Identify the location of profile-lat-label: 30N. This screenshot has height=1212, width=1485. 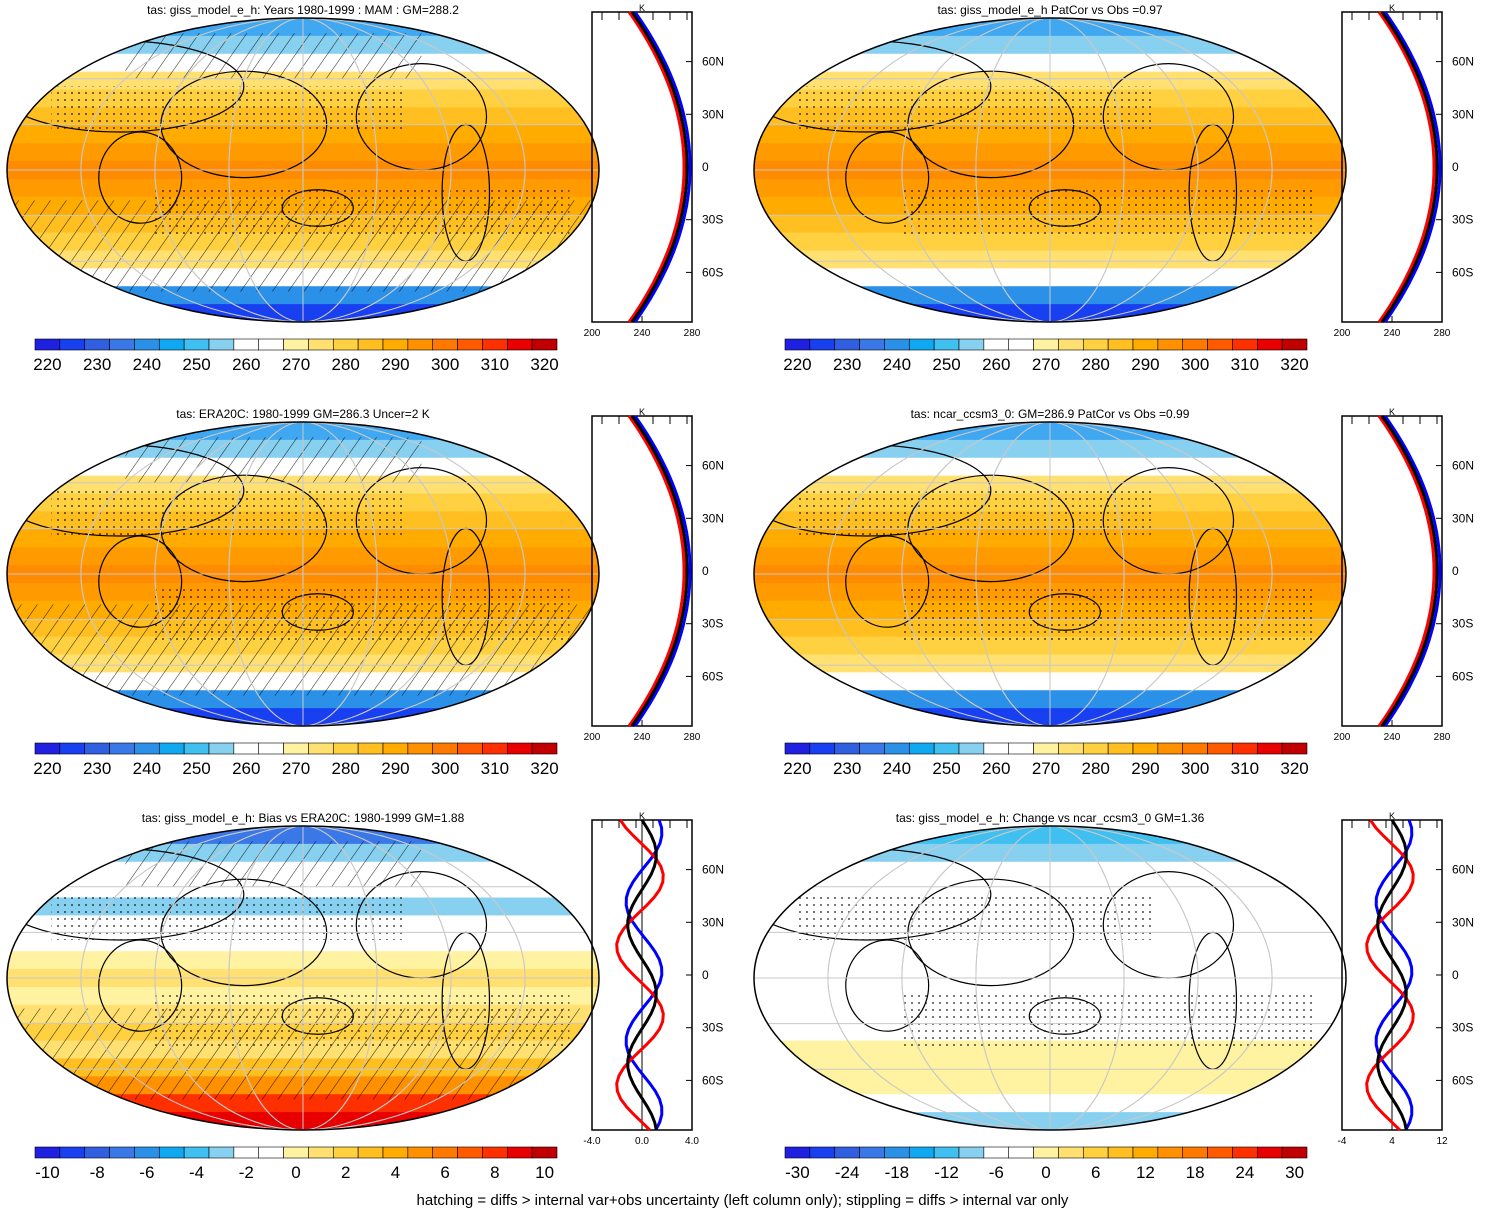
(1463, 114).